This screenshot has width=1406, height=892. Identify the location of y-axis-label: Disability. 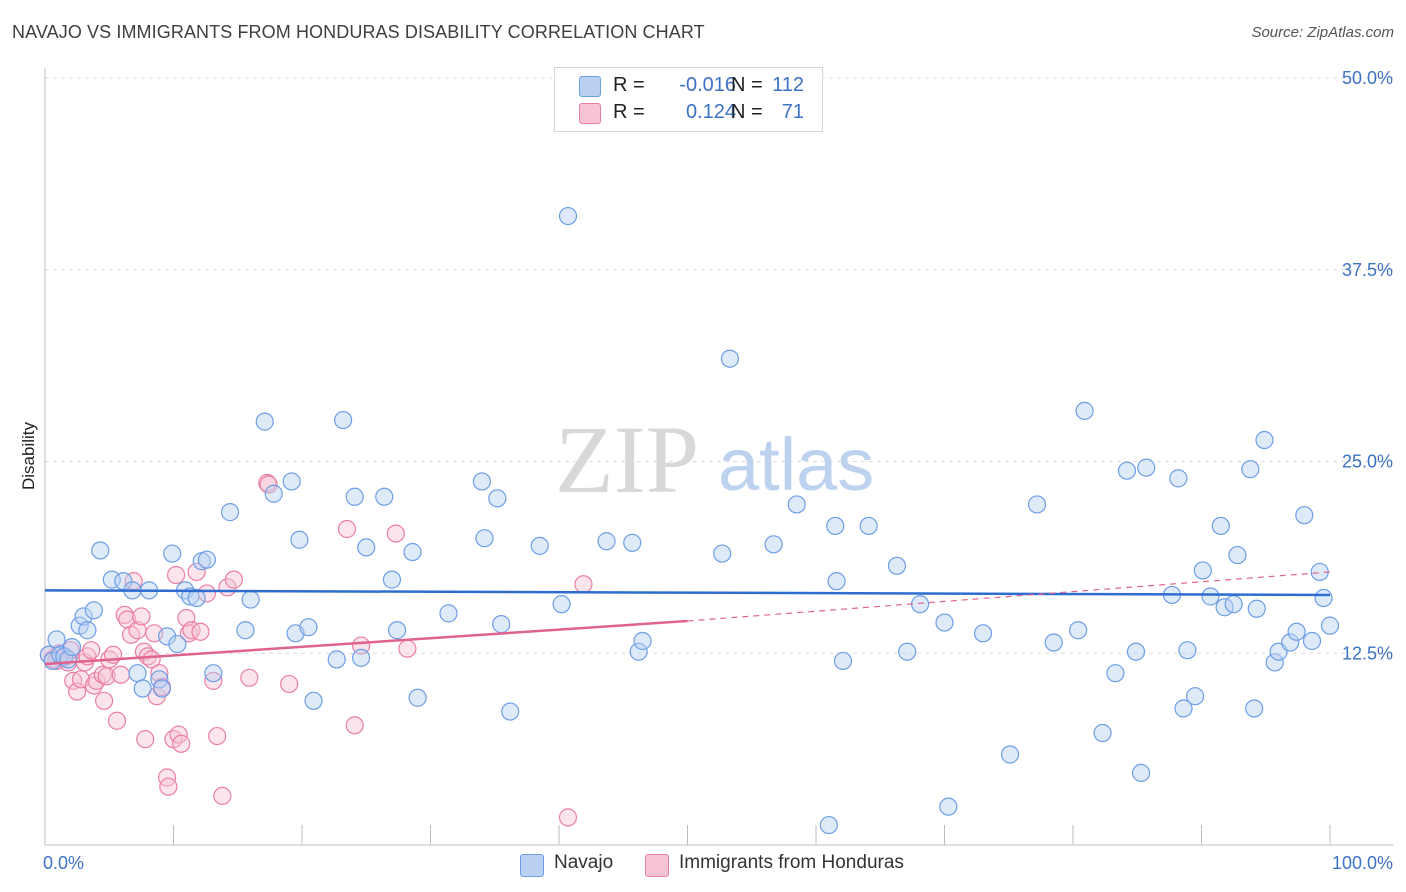
(28, 455).